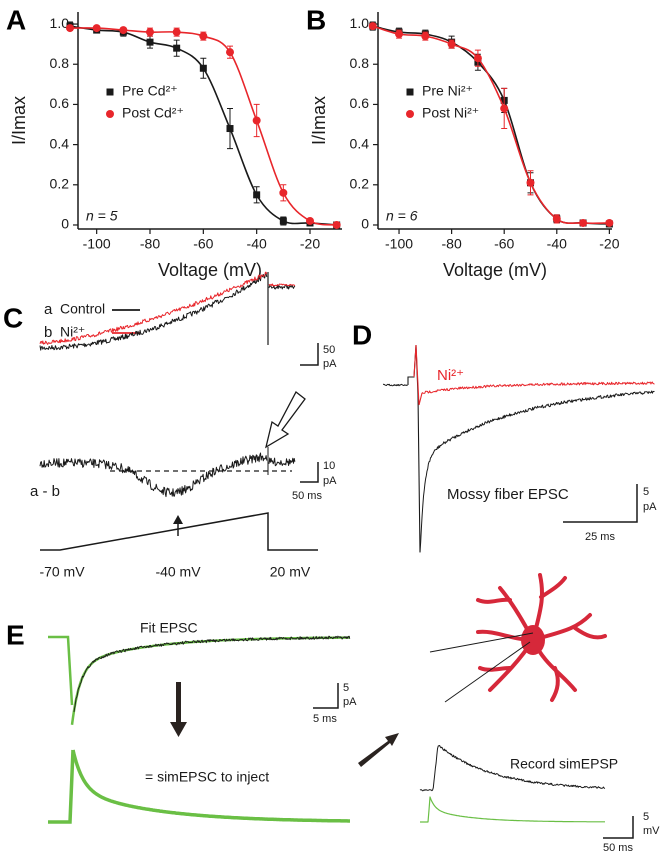 The width and height of the screenshot is (671, 858). Describe the element at coordinates (329, 466) in the screenshot. I see `scale-label: 10` at that location.